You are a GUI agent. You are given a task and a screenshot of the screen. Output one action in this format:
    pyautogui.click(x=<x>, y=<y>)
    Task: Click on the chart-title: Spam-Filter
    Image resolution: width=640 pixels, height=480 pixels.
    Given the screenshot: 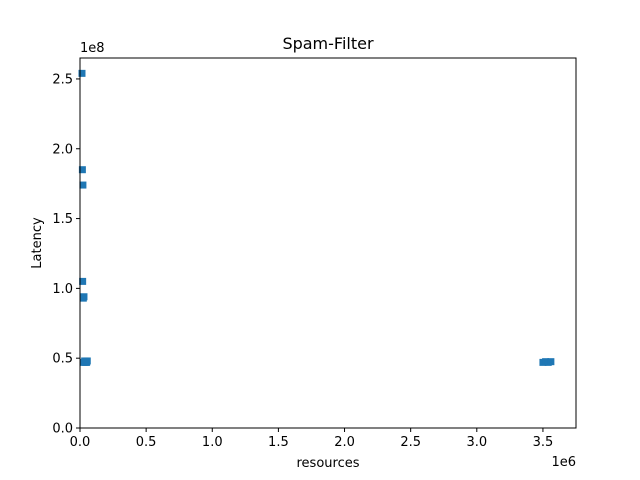 What is the action you would take?
    pyautogui.click(x=328, y=43)
    